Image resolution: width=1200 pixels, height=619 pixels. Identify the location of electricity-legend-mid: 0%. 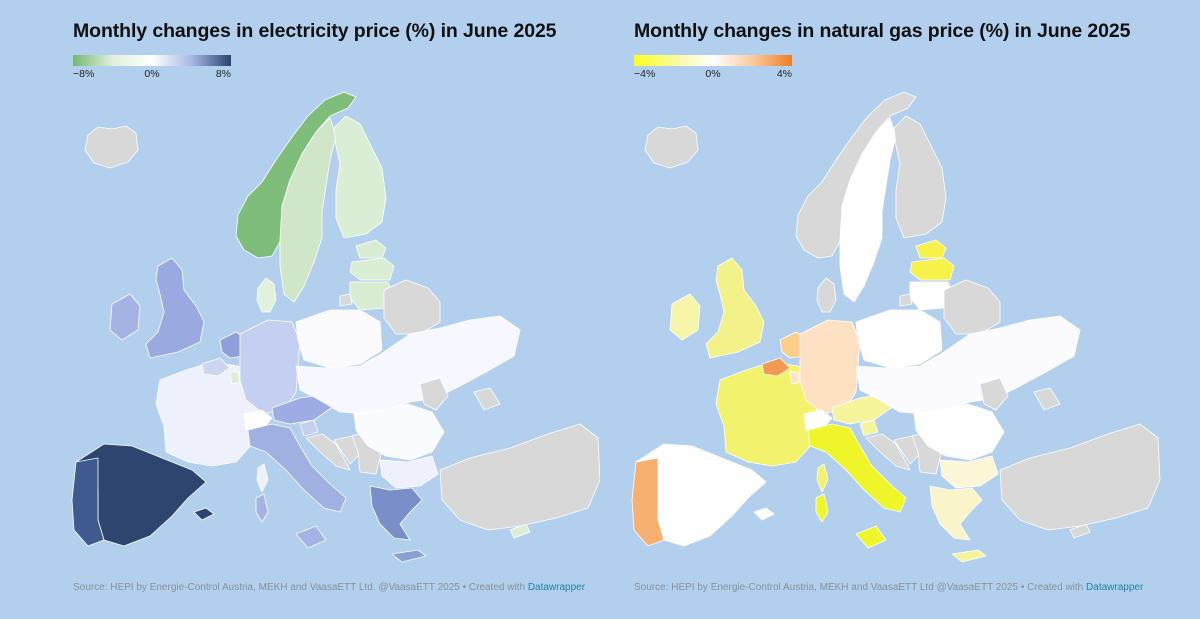
(152, 74).